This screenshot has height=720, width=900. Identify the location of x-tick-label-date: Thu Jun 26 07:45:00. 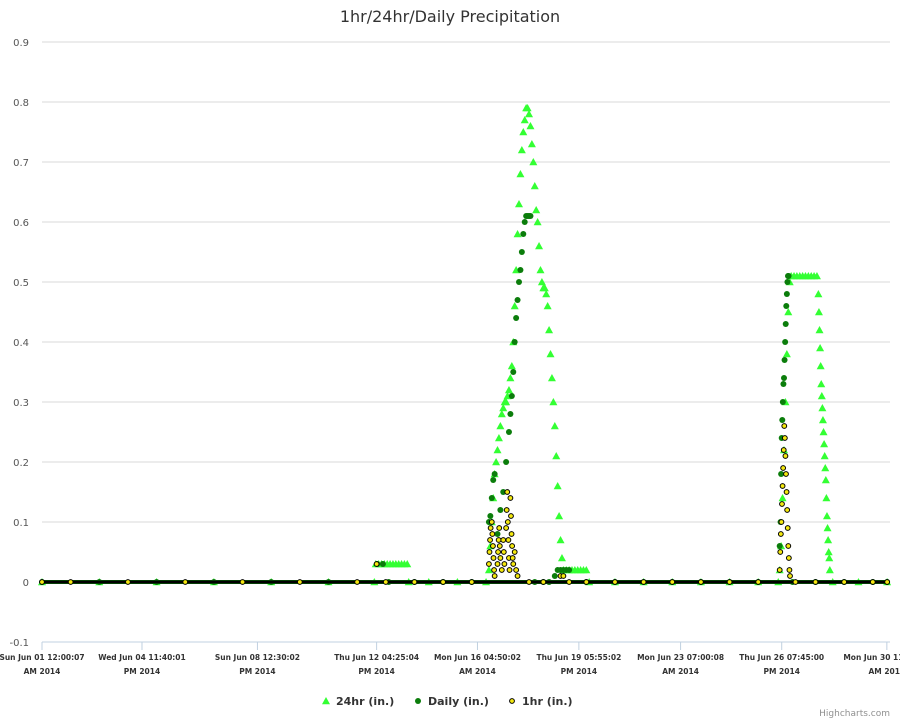
(781, 657).